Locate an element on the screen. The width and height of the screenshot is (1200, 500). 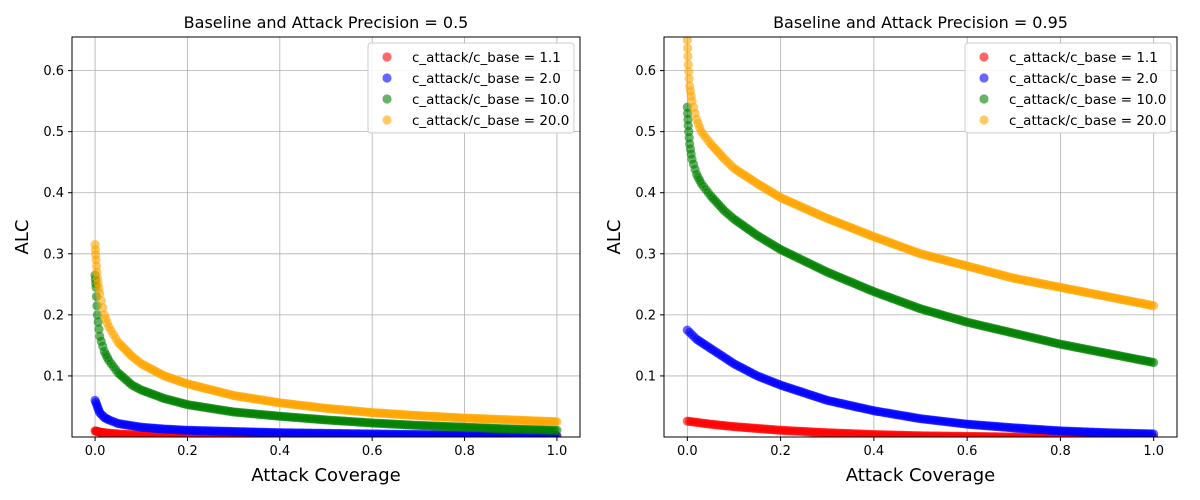
chart-title: Baseline and Attack Precision = 0.95 is located at coordinates (920, 22).